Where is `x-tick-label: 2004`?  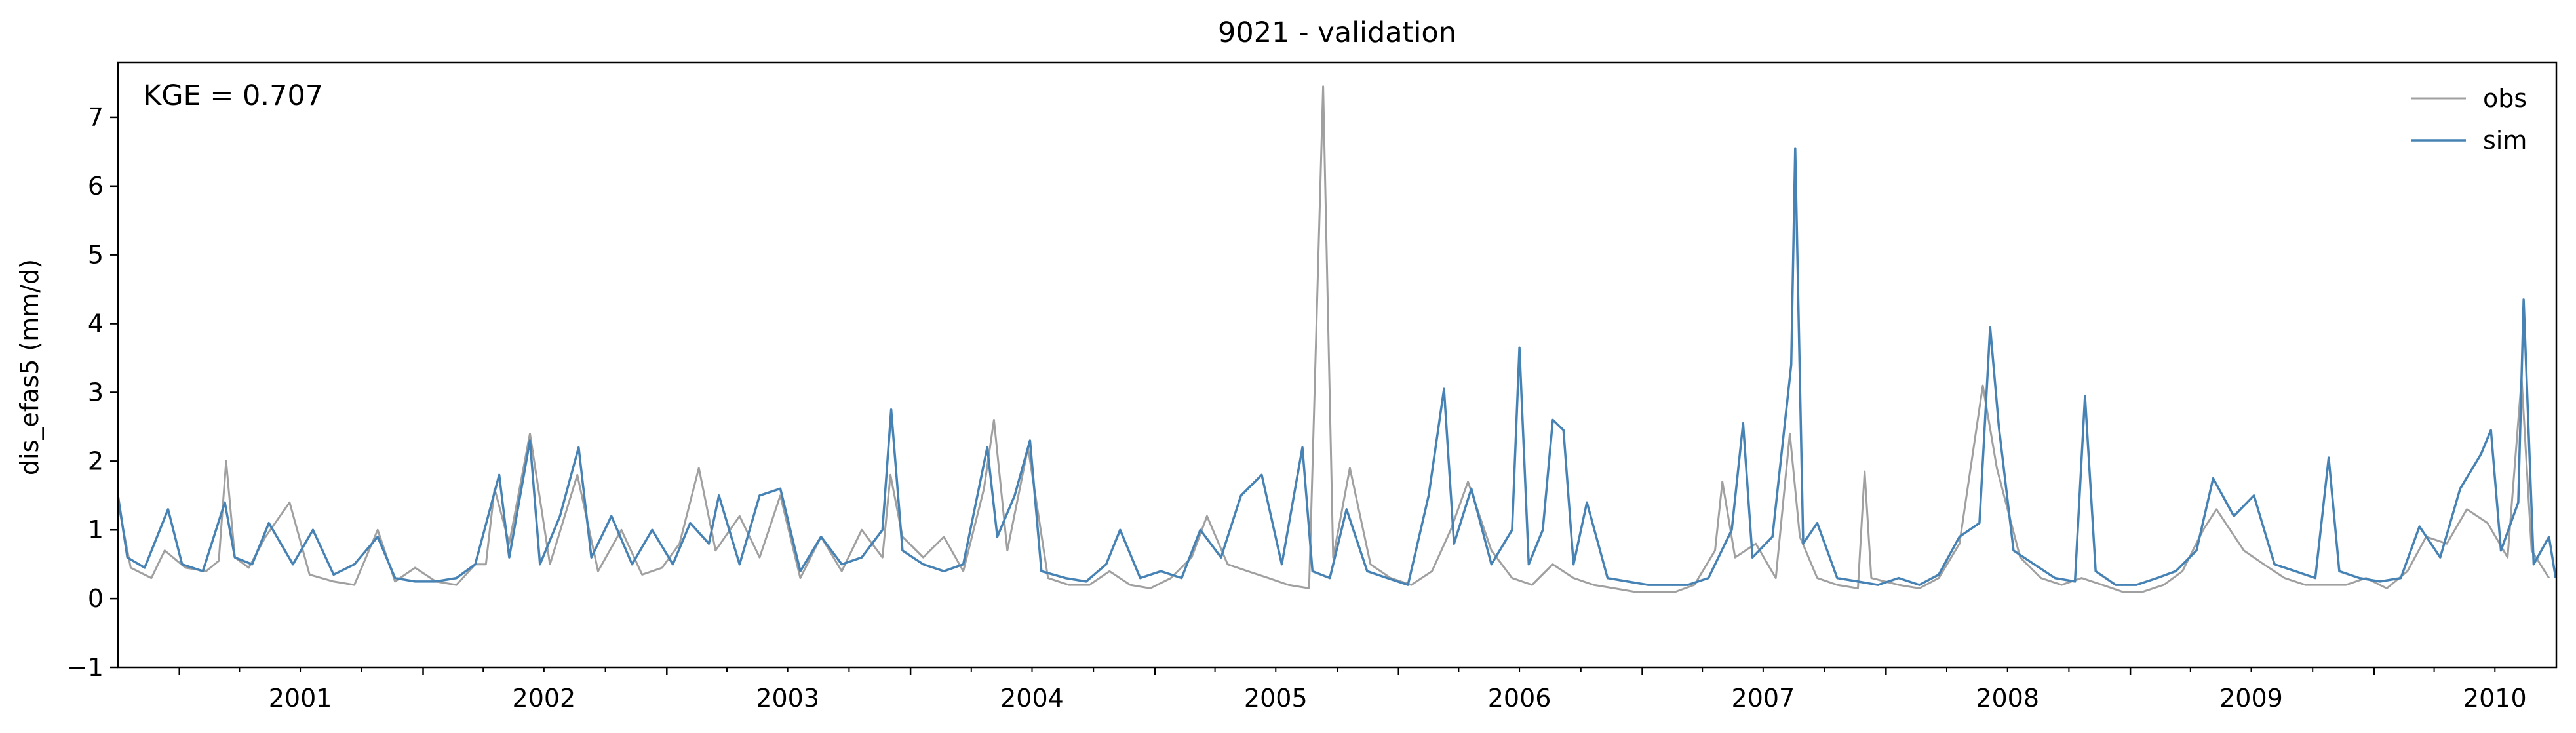 x-tick-label: 2004 is located at coordinates (1032, 698).